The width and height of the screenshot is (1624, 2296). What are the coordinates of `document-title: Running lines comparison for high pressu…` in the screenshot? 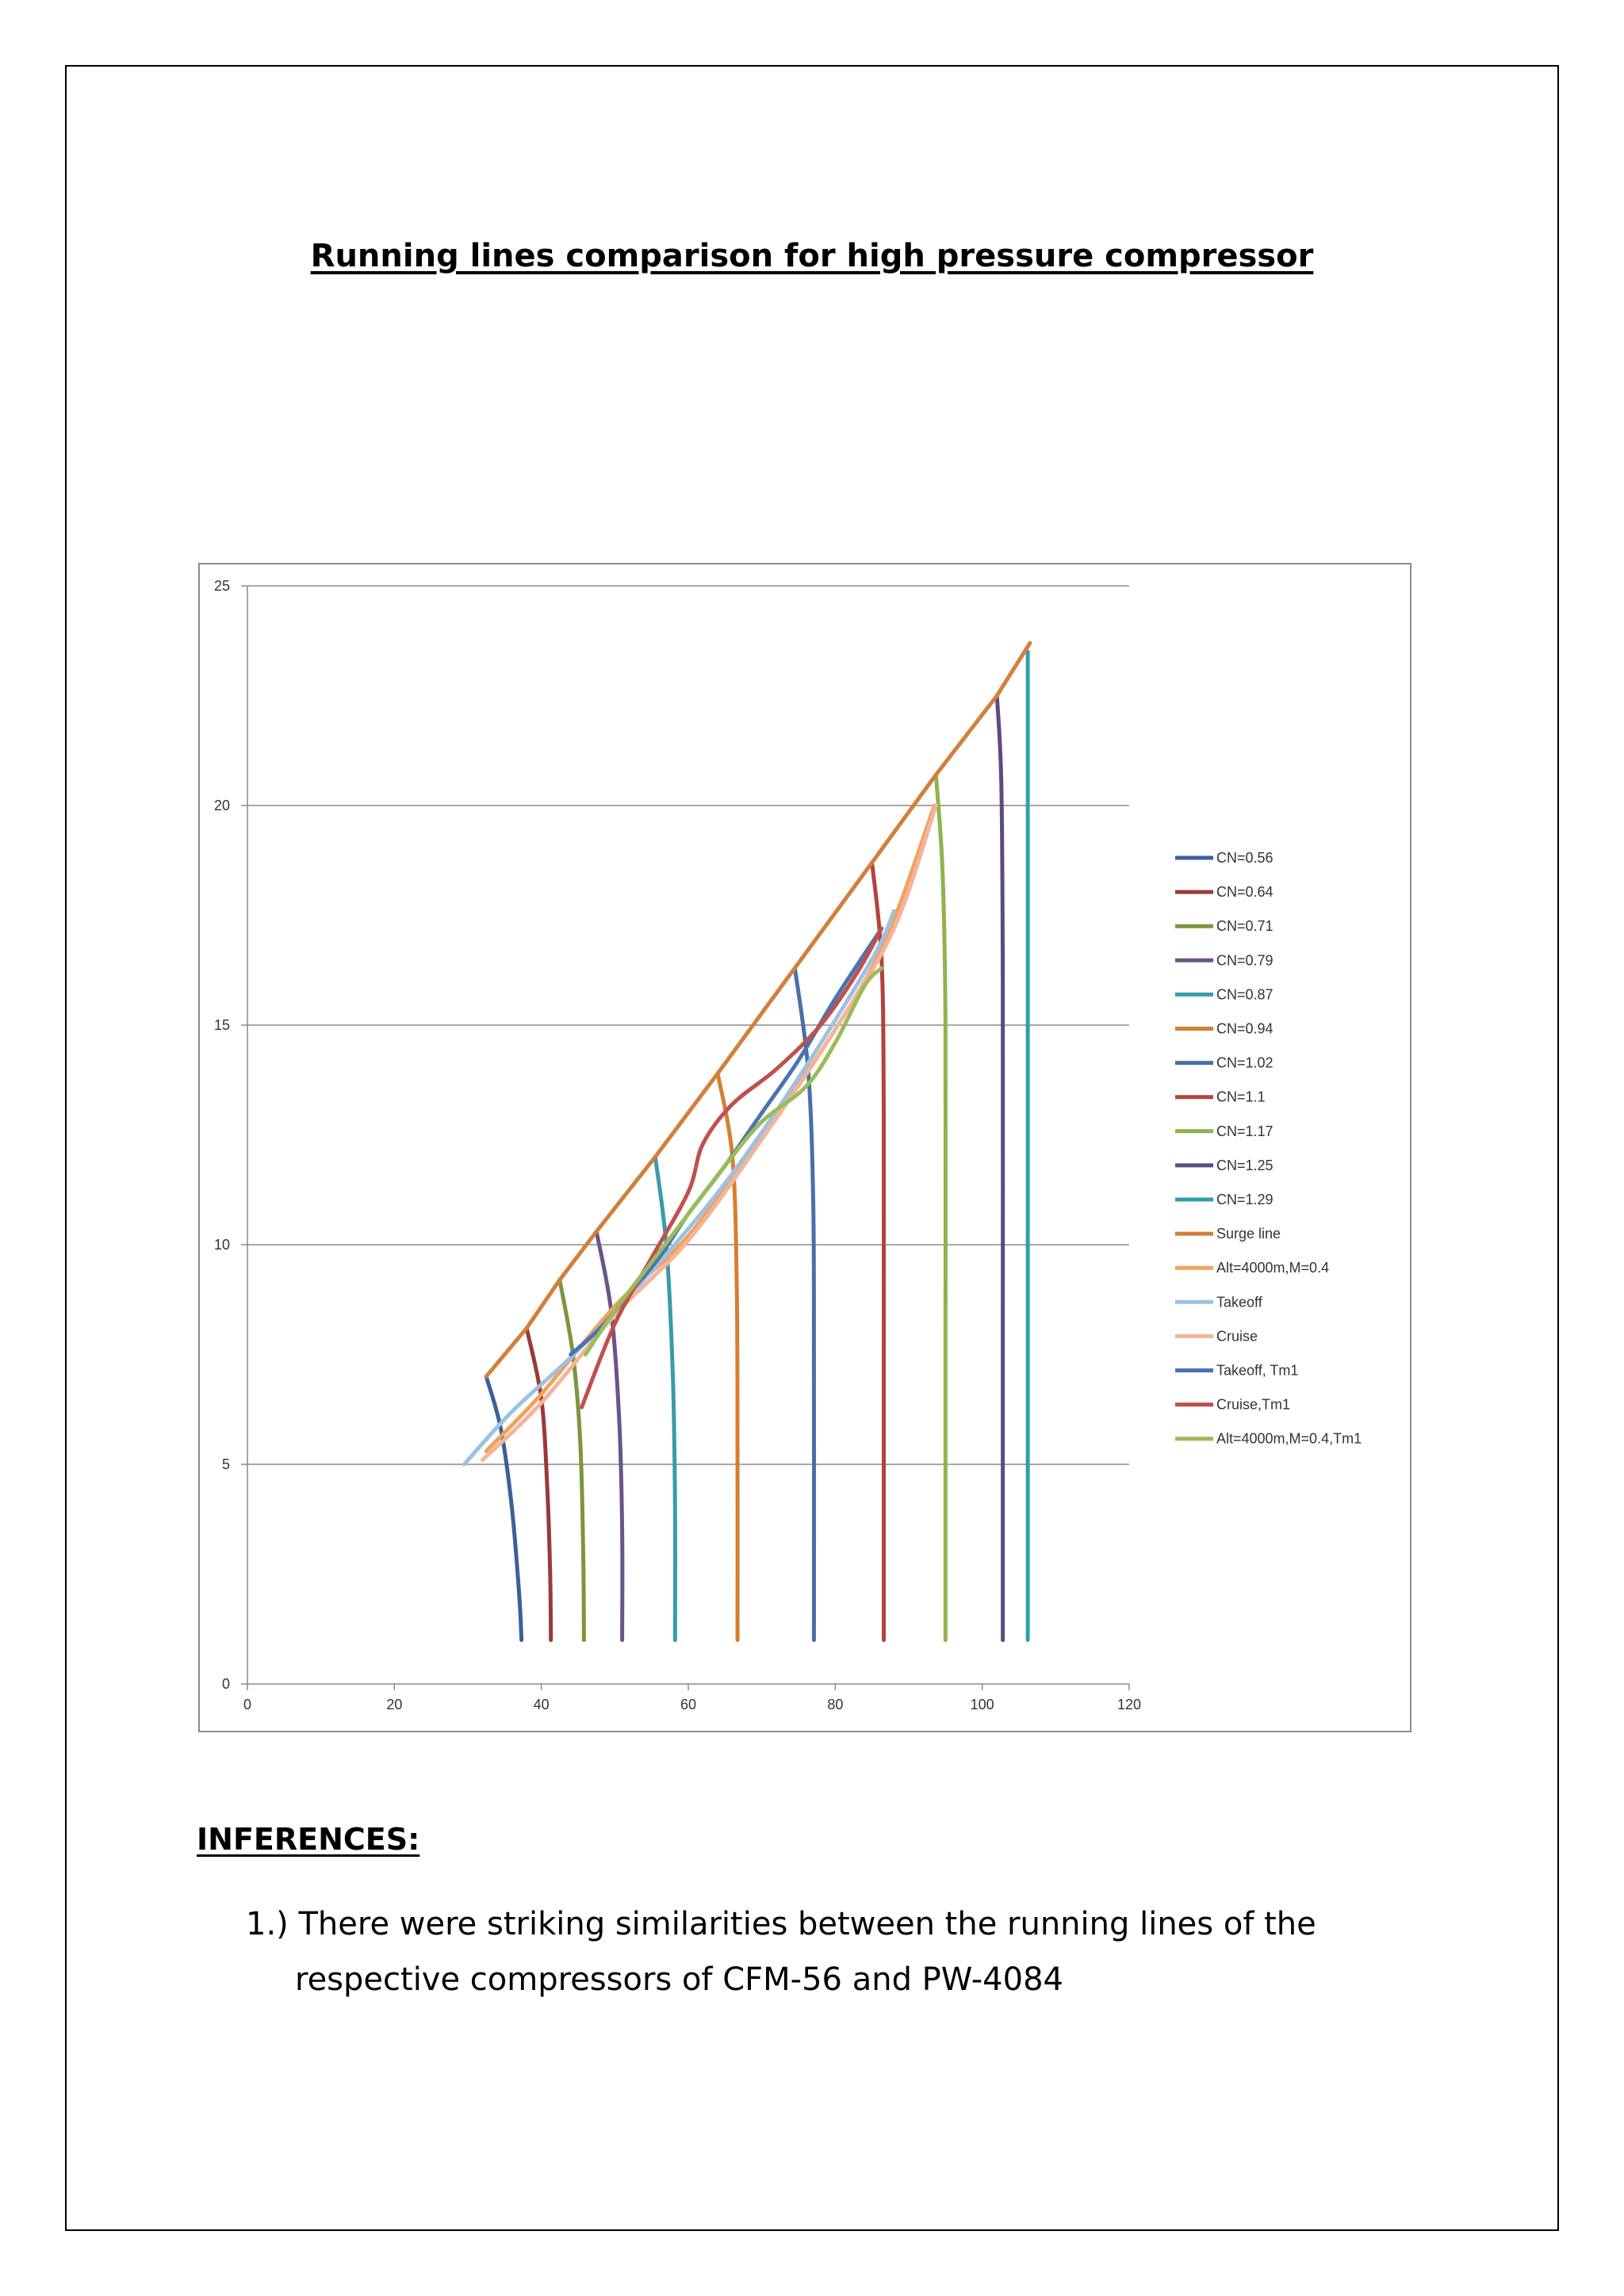 It's located at (812, 256).